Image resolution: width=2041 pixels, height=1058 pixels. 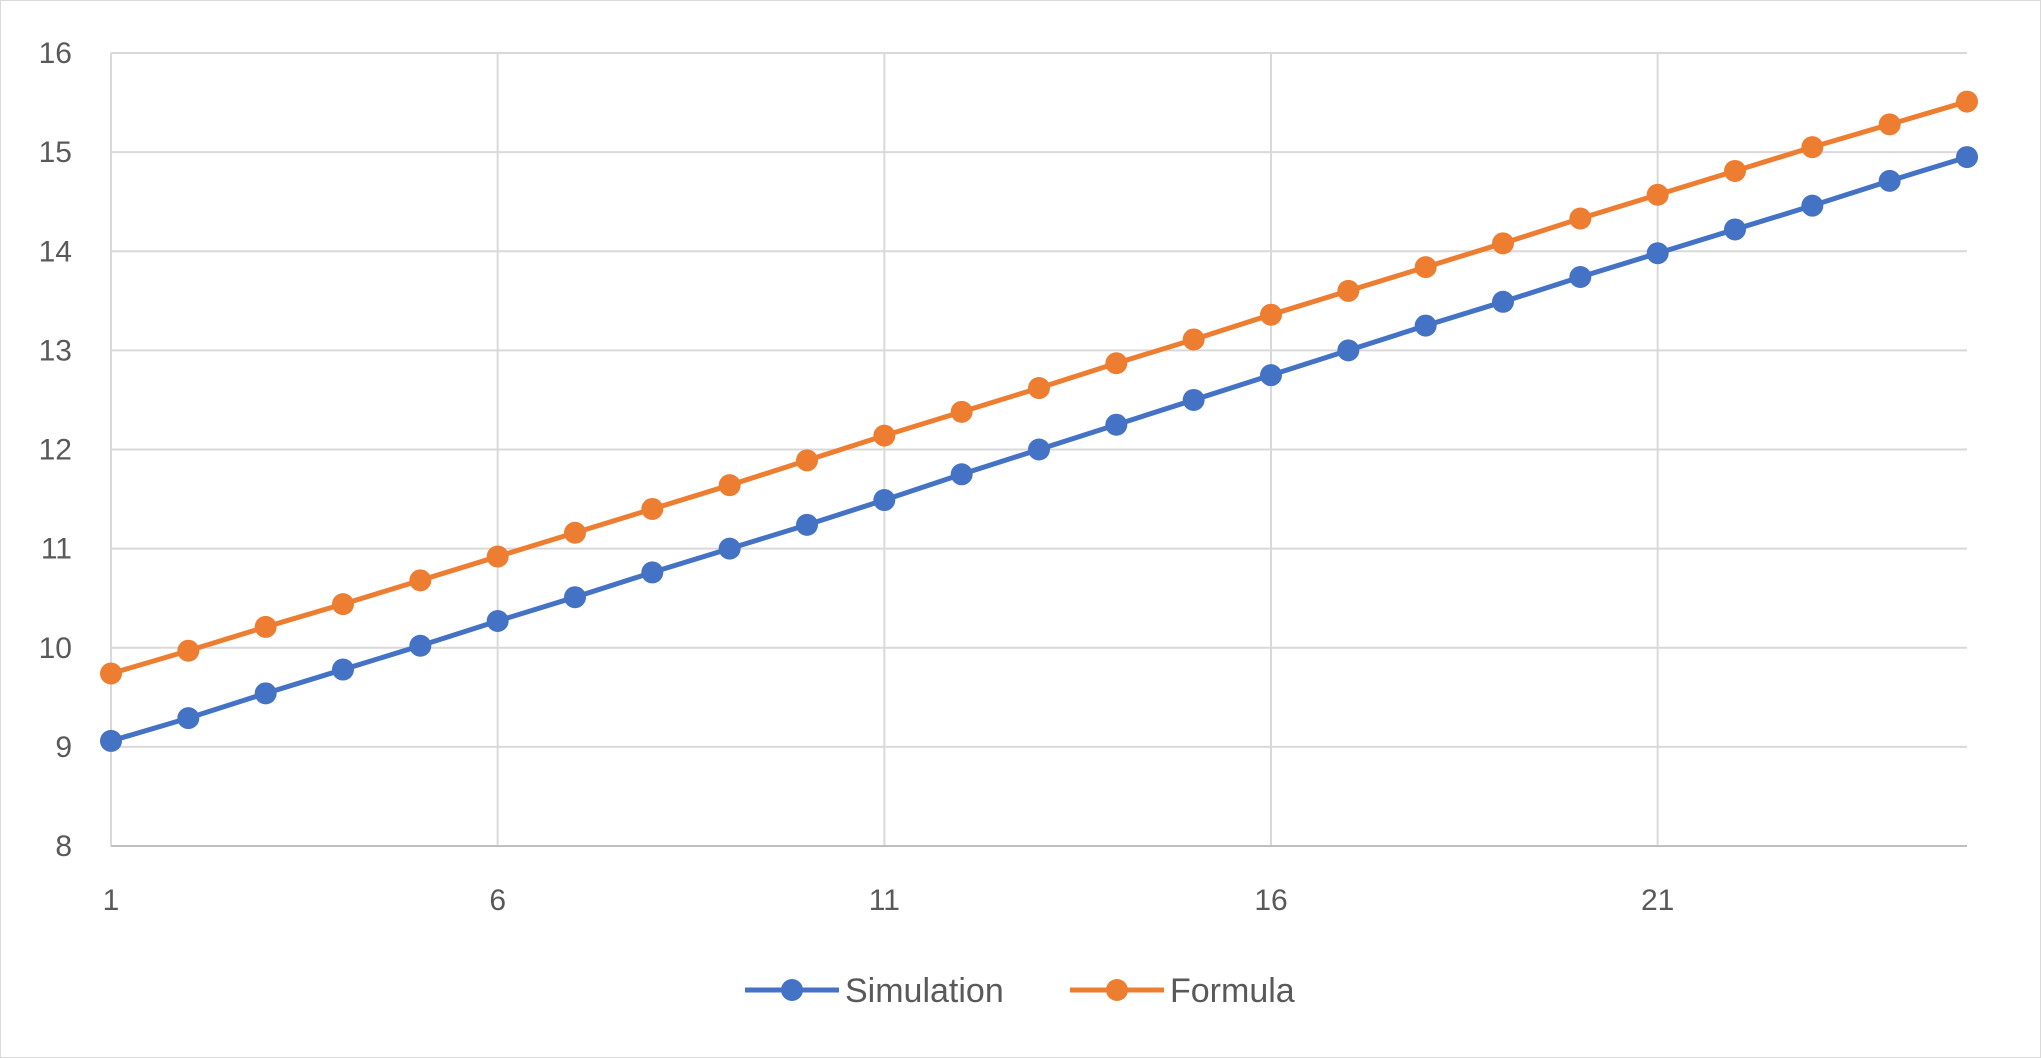 I want to click on legend-label: Simulation, so click(x=924, y=991).